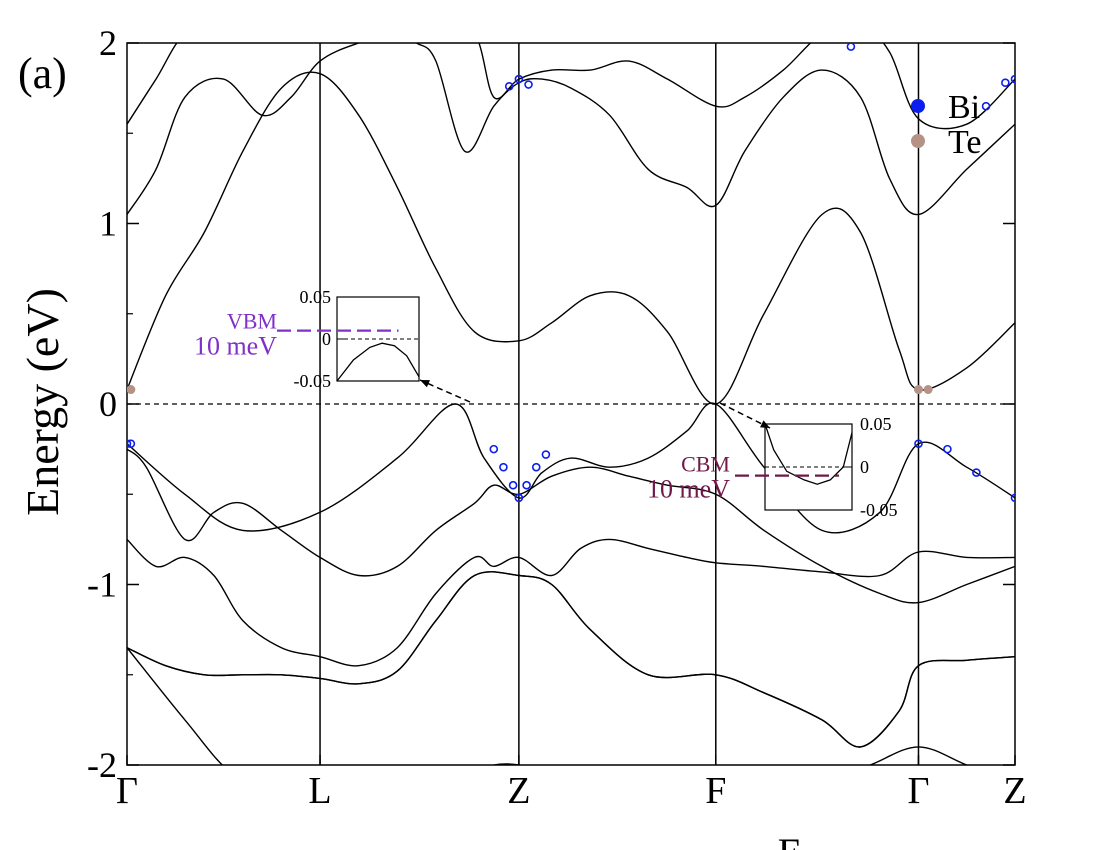 The height and width of the screenshot is (850, 1100). I want to click on legend: Bi Te, so click(946, 125).